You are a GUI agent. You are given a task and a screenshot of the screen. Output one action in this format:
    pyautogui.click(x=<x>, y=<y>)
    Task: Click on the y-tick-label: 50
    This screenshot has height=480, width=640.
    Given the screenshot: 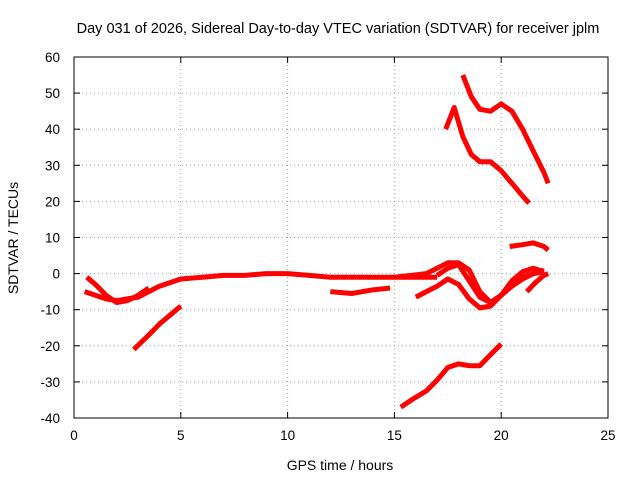 What is the action you would take?
    pyautogui.click(x=52, y=93)
    